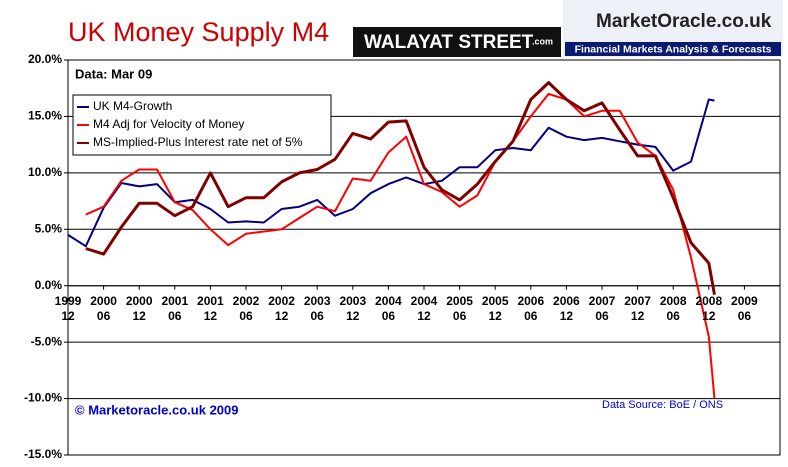  Describe the element at coordinates (637, 308) in the screenshot. I see `x-tick-label: 2007 12` at that location.